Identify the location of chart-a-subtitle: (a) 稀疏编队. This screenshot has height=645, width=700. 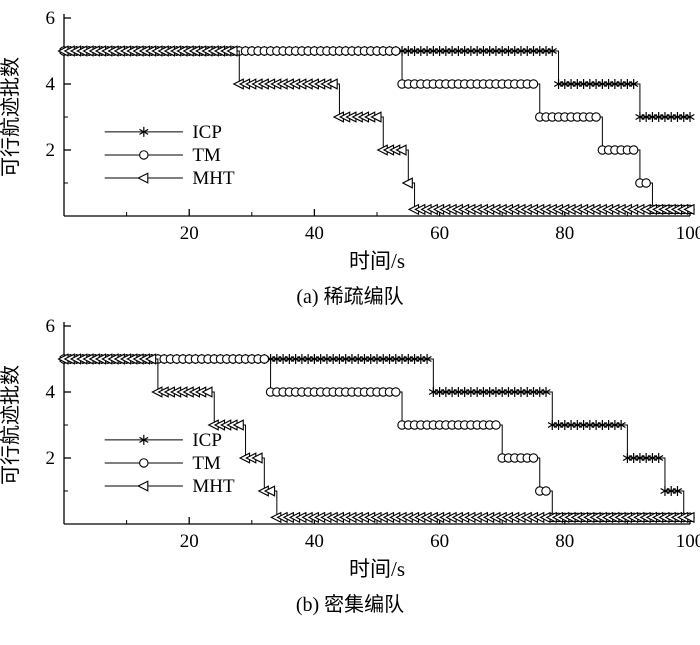
(350, 297).